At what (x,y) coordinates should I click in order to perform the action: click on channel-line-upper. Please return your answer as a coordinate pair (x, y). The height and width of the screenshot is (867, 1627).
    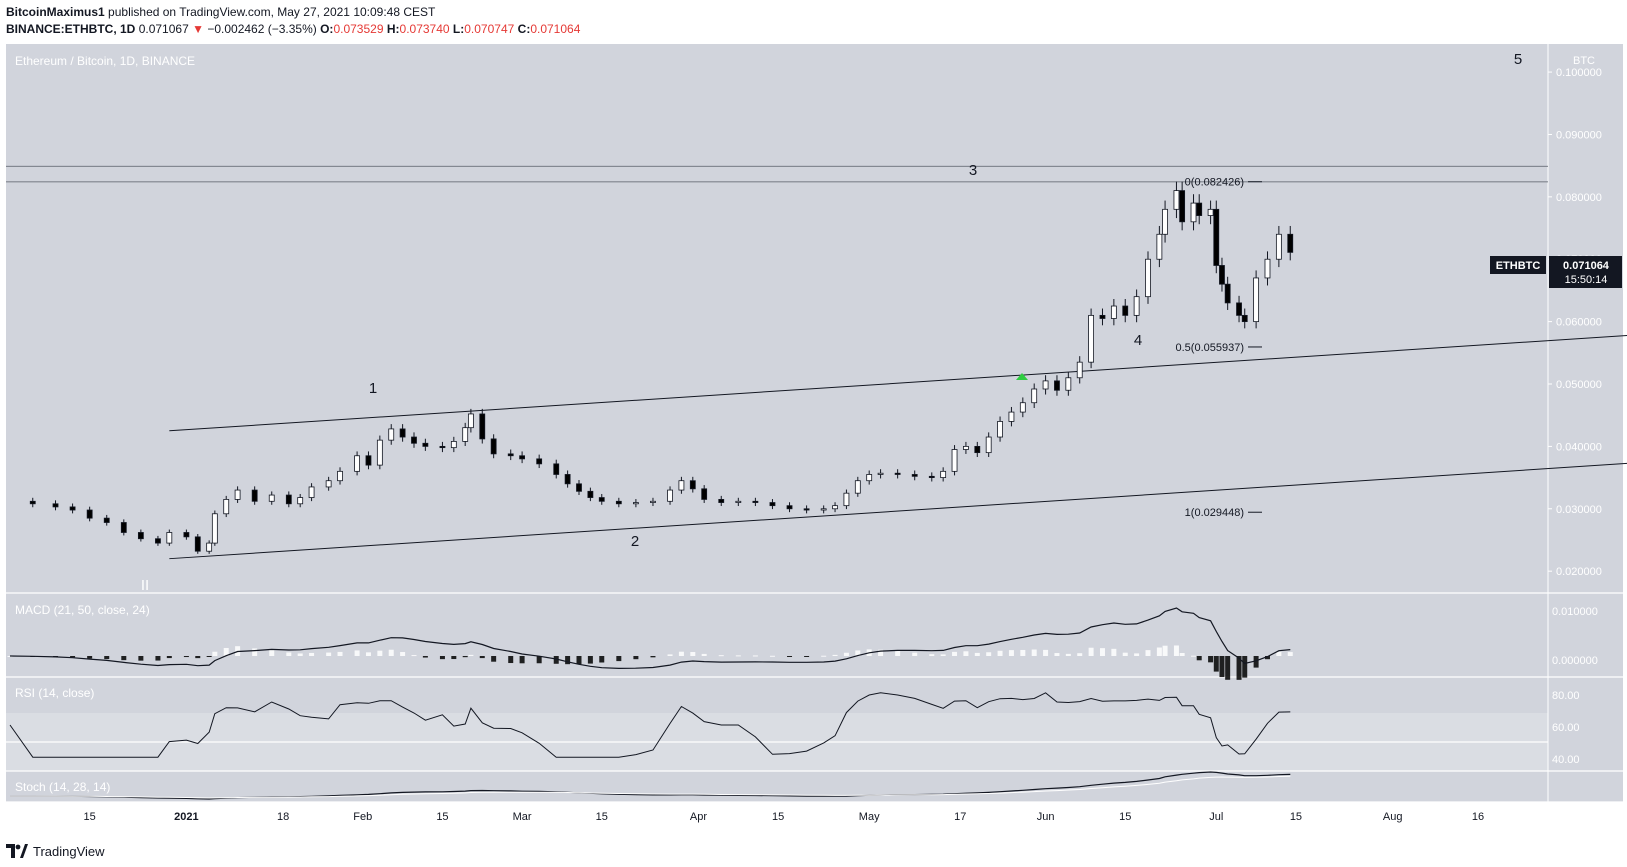
    Looking at the image, I should click on (898, 383).